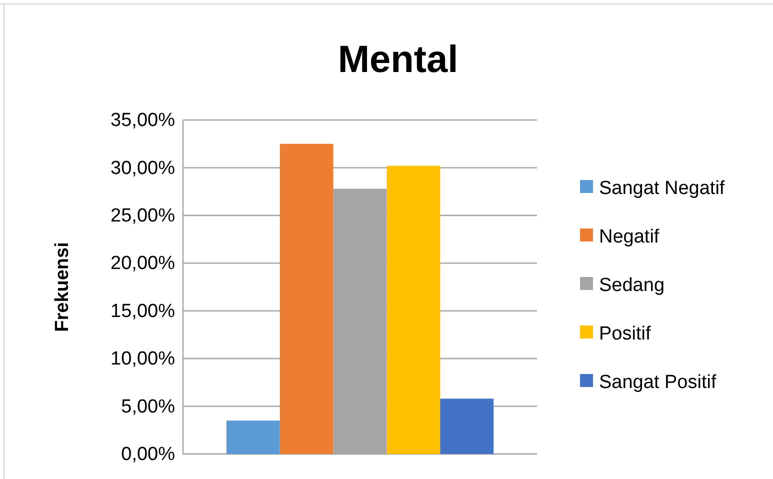 The image size is (773, 479). I want to click on y-tick-label: 30,00%, so click(143, 168).